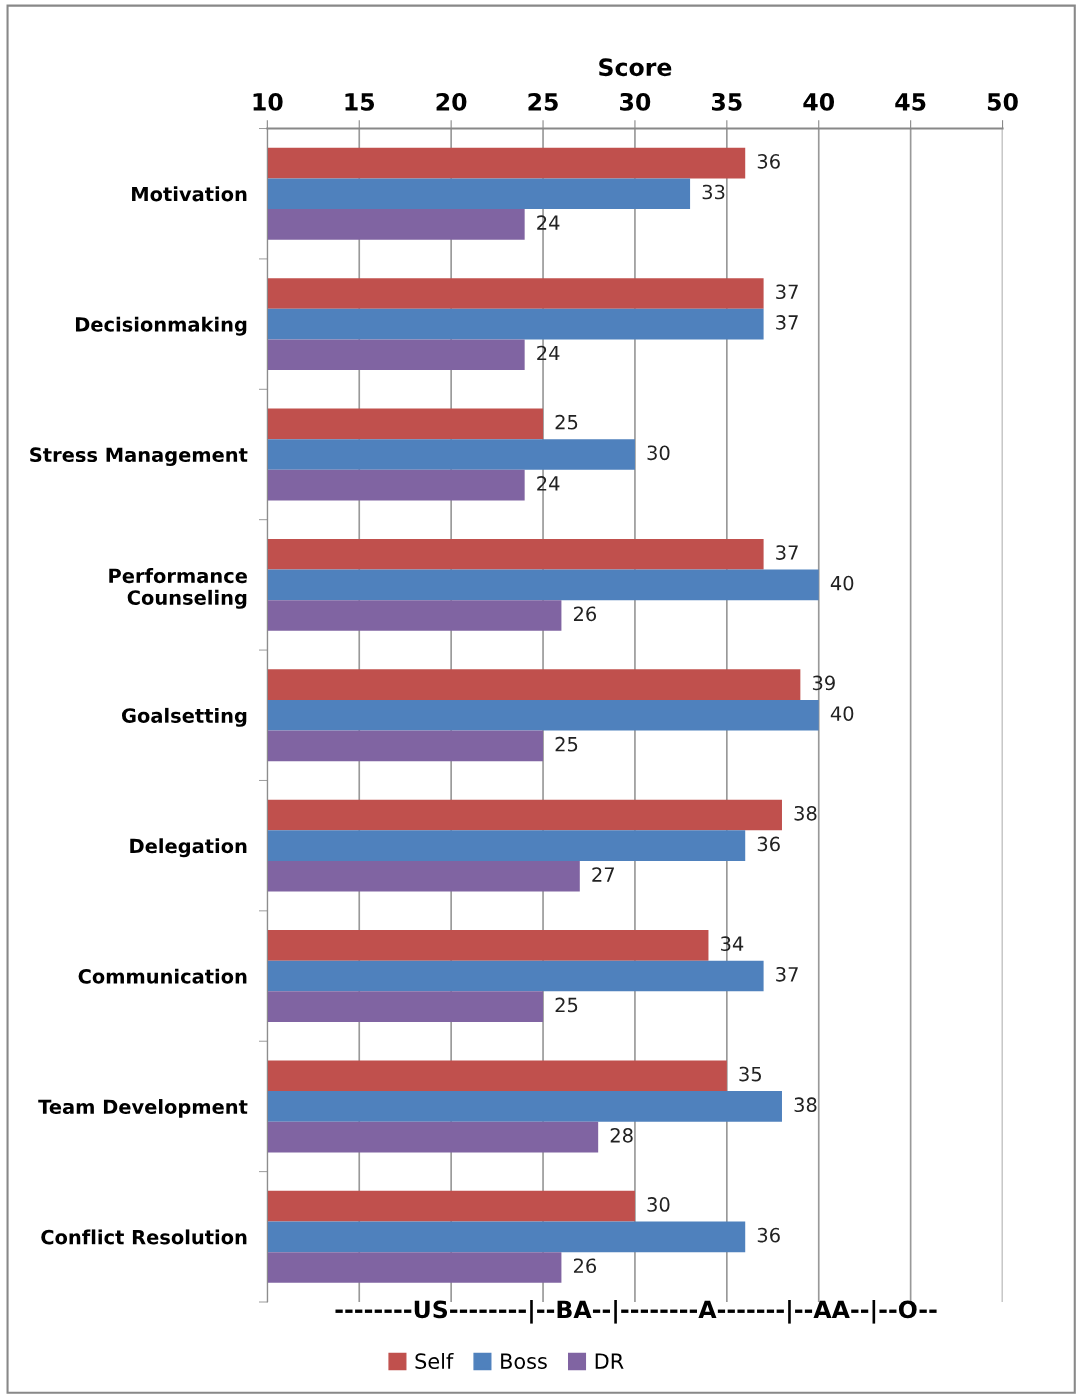  I want to click on data-label: 27, so click(603, 874).